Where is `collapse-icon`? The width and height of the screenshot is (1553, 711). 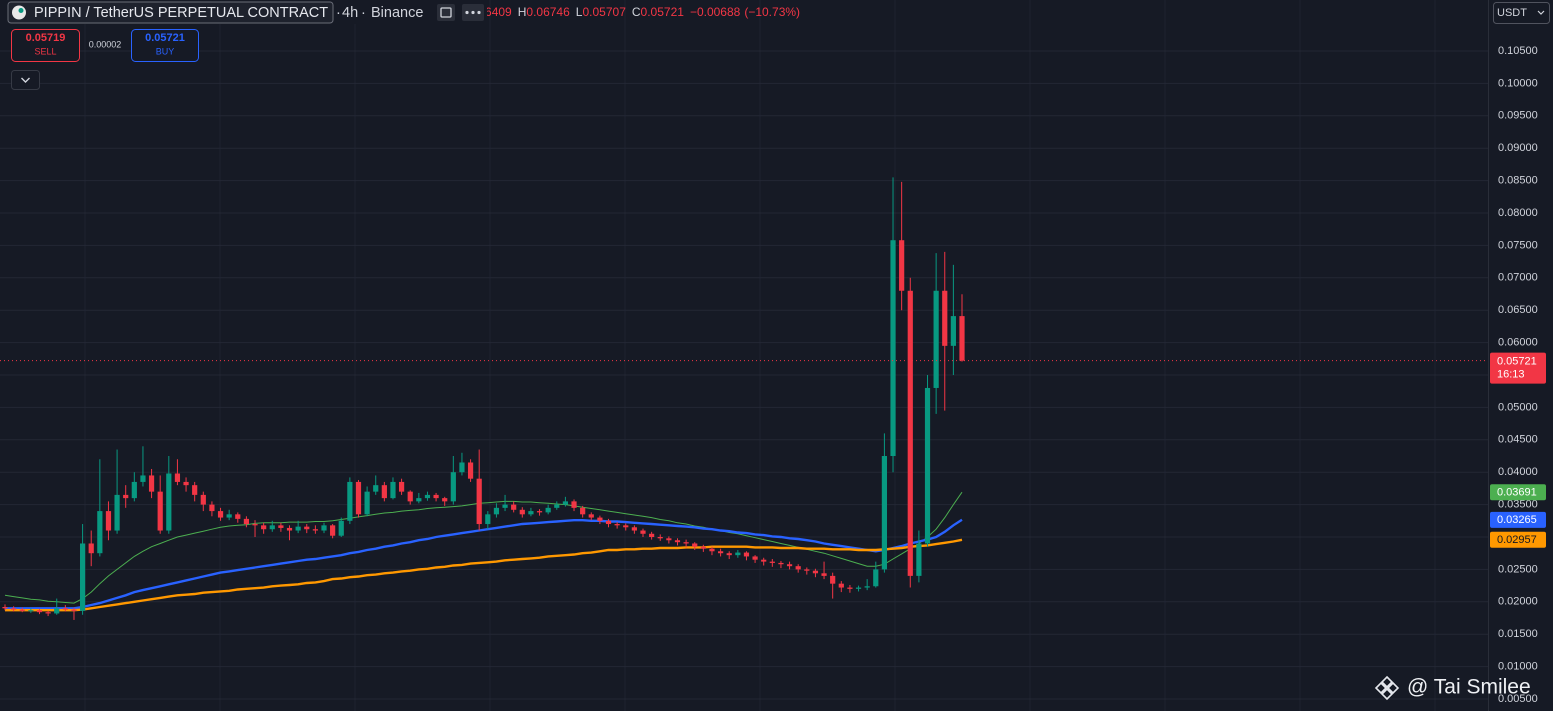 collapse-icon is located at coordinates (25, 80).